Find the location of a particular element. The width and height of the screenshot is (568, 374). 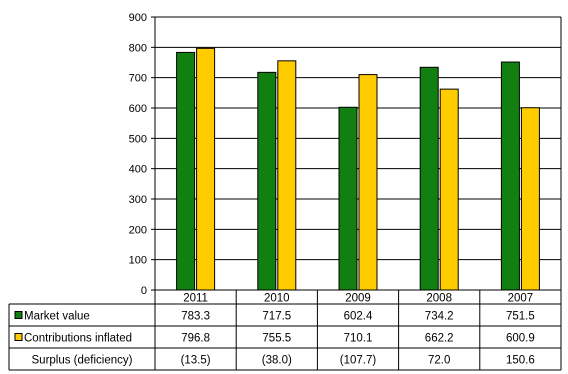

y-tick-label: 500 is located at coordinates (138, 139).